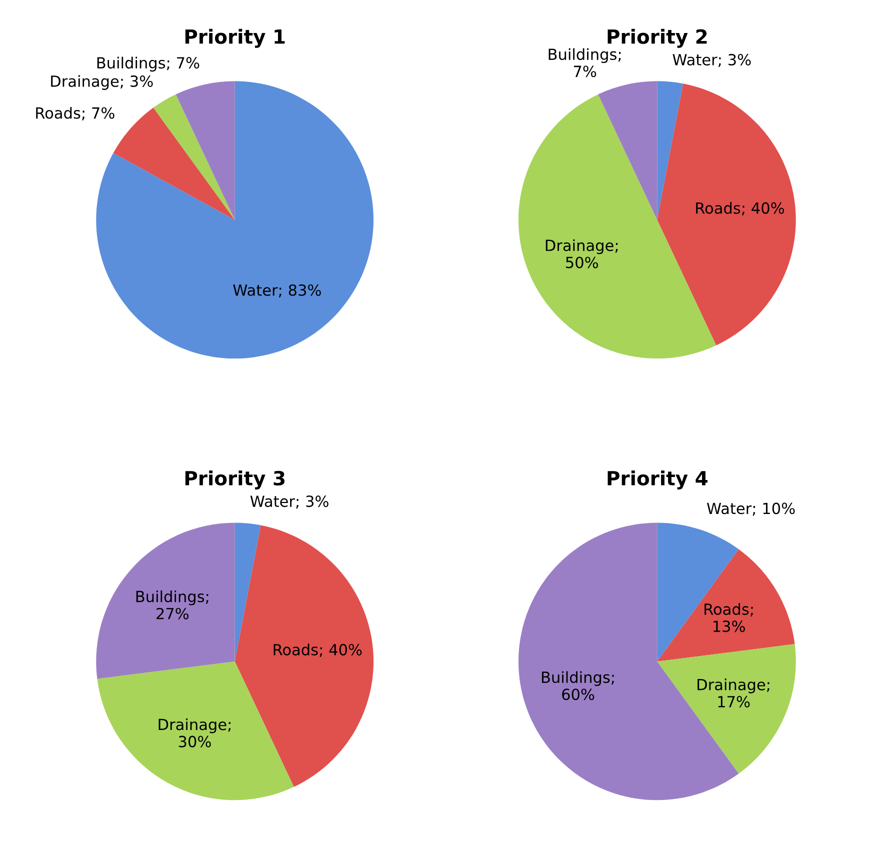 The image size is (892, 864). Describe the element at coordinates (750, 509) in the screenshot. I see `slice-label: Water; 10%` at that location.